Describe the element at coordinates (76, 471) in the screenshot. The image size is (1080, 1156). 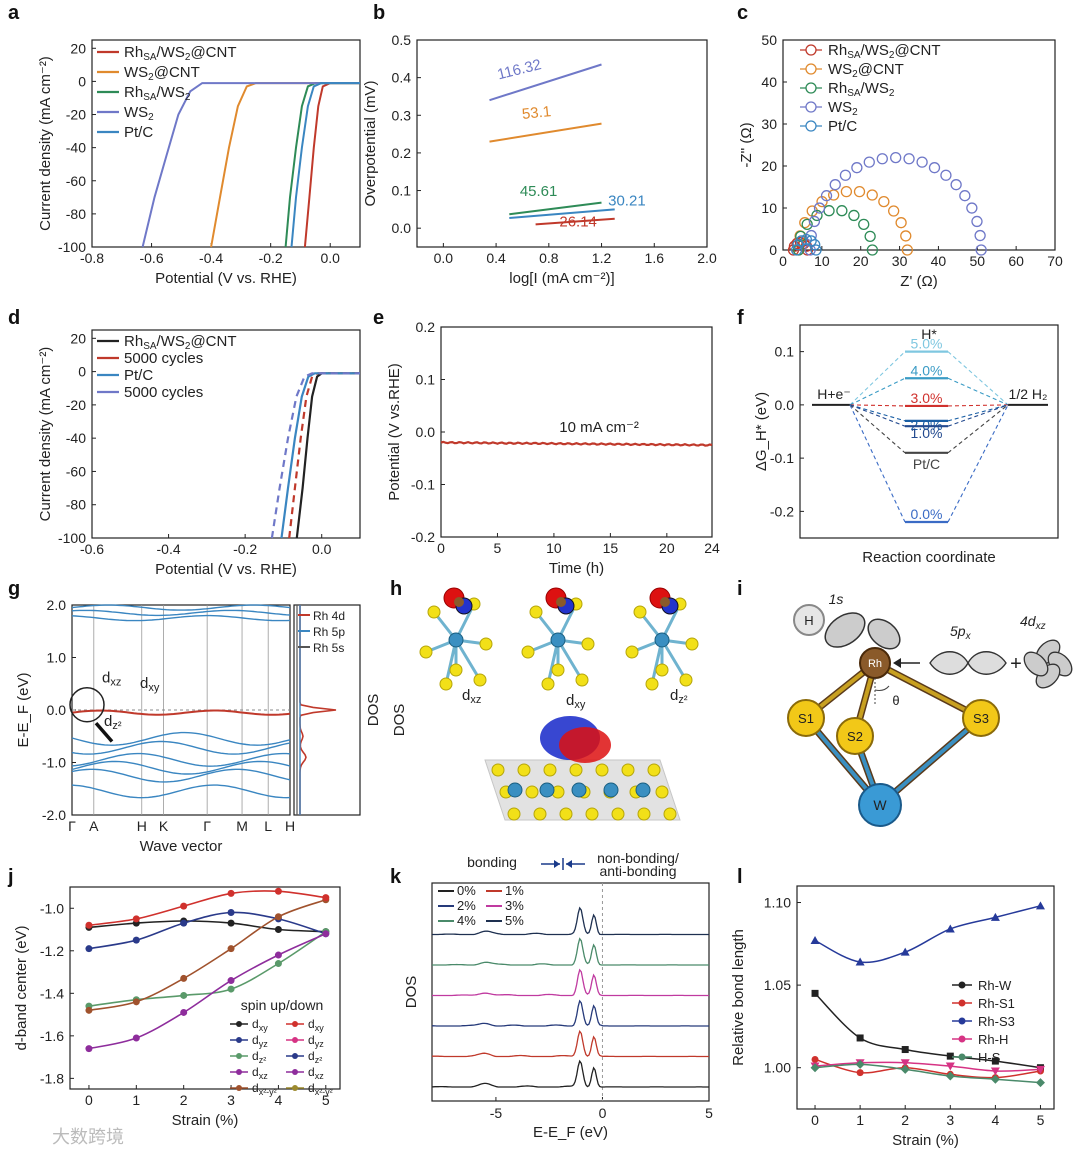
I see `y-tick-label: -60` at that location.